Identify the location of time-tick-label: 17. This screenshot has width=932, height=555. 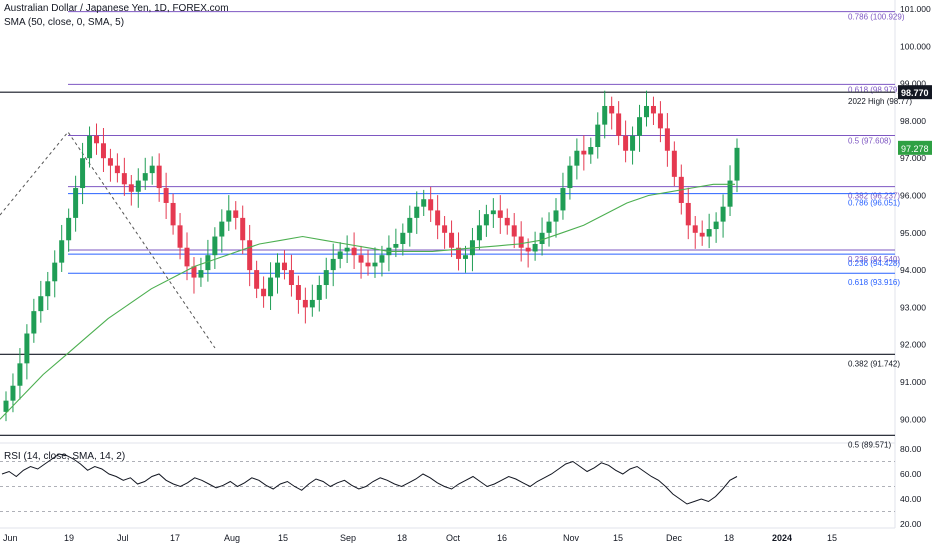
(175, 538).